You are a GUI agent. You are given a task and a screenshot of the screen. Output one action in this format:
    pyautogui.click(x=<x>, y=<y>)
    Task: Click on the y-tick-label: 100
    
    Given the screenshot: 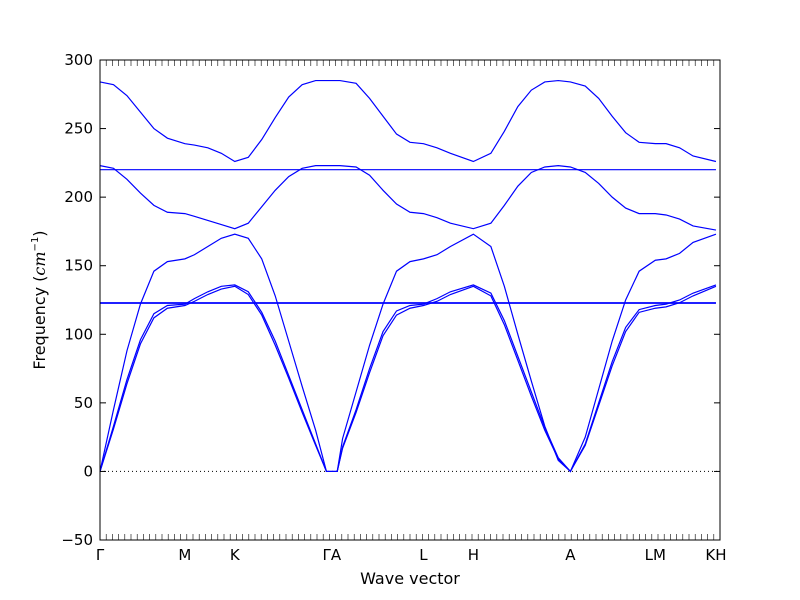 What is the action you would take?
    pyautogui.click(x=78, y=334)
    